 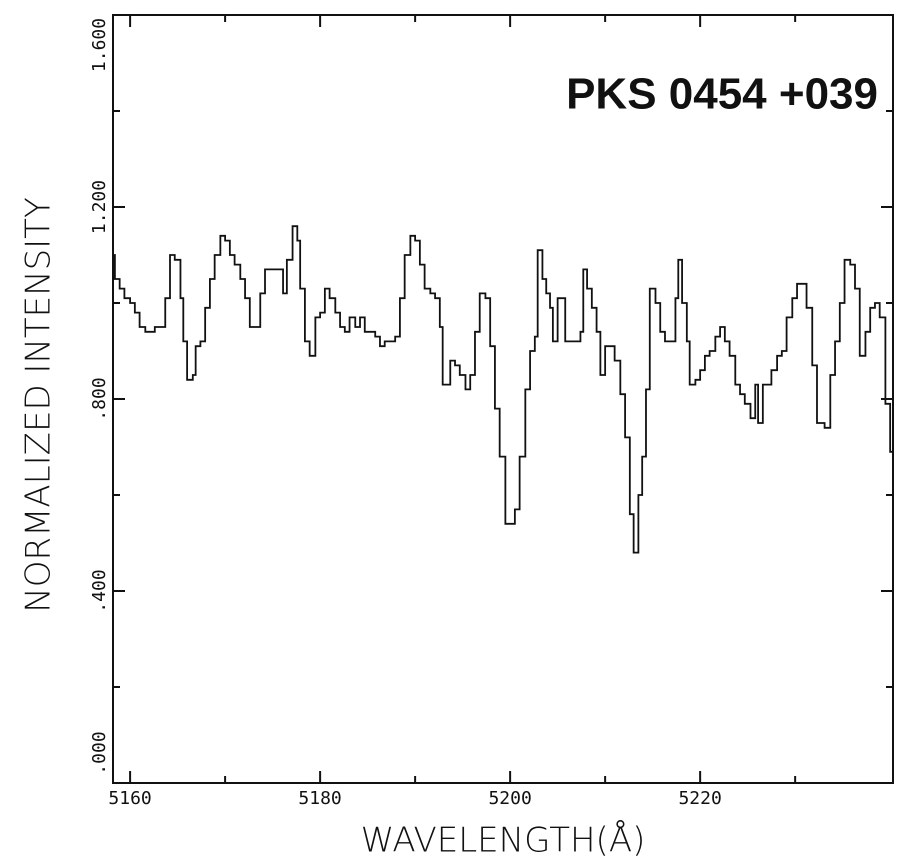 I want to click on x-tick-label: 5220, so click(x=699, y=798).